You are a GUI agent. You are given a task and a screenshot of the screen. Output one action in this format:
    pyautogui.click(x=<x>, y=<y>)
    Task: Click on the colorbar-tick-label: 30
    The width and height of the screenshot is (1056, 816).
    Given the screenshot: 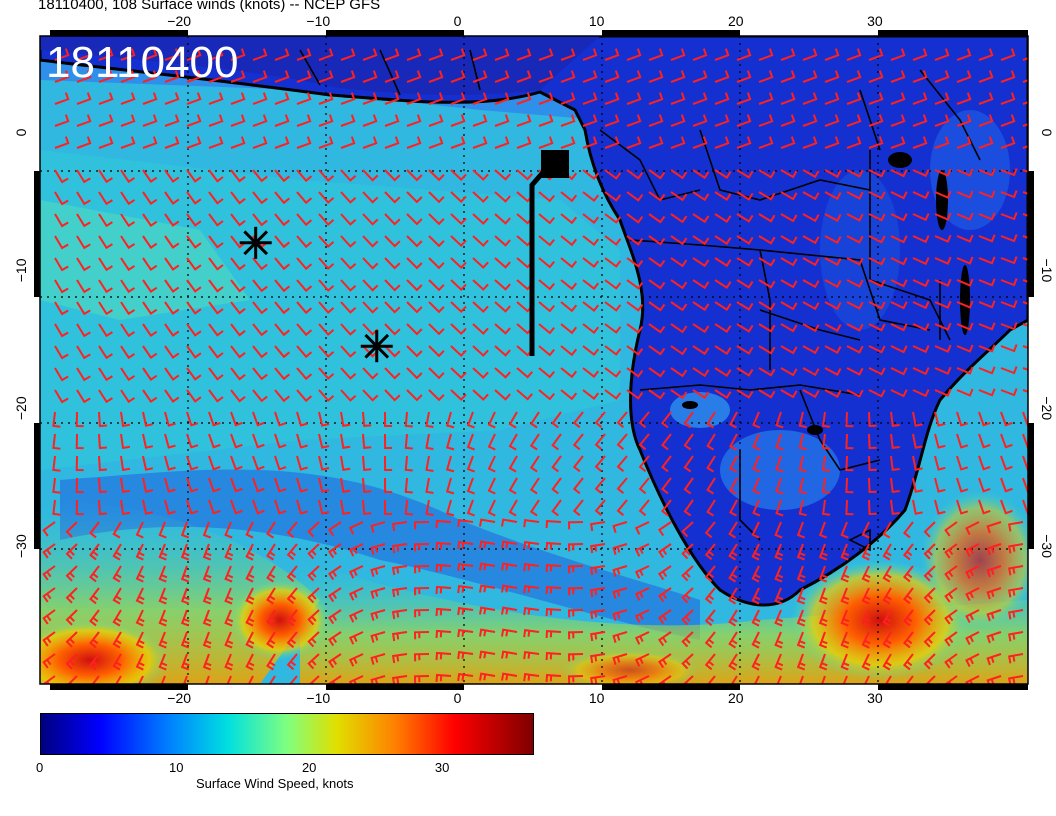 What is the action you would take?
    pyautogui.click(x=442, y=767)
    